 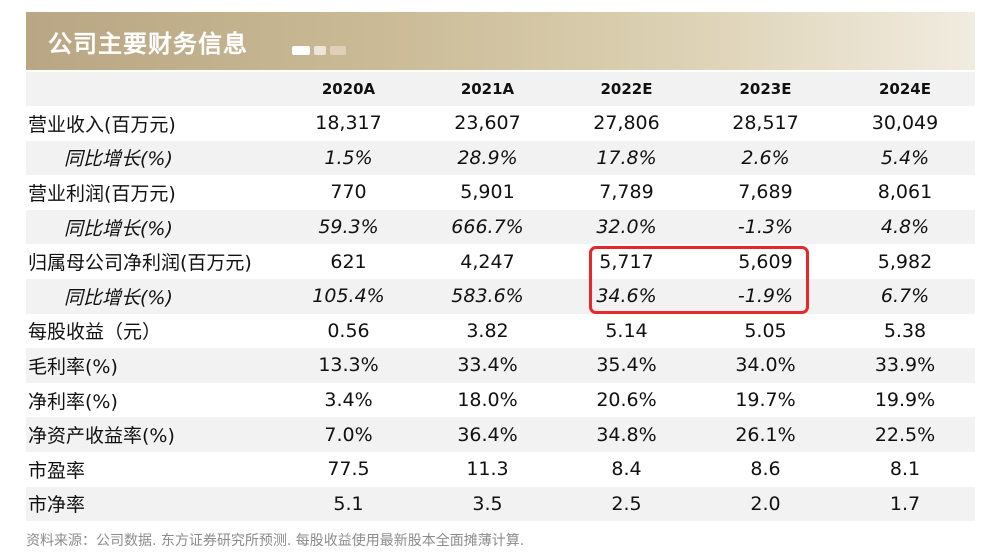 What do you see at coordinates (348, 434) in the screenshot?
I see `value-cell: 7.0%` at bounding box center [348, 434].